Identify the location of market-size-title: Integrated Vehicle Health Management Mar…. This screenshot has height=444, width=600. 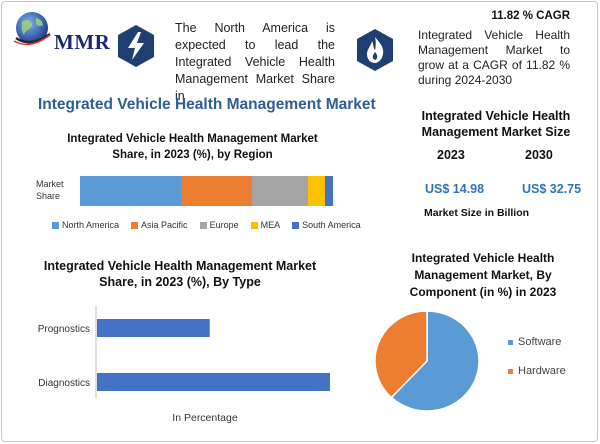
(496, 124).